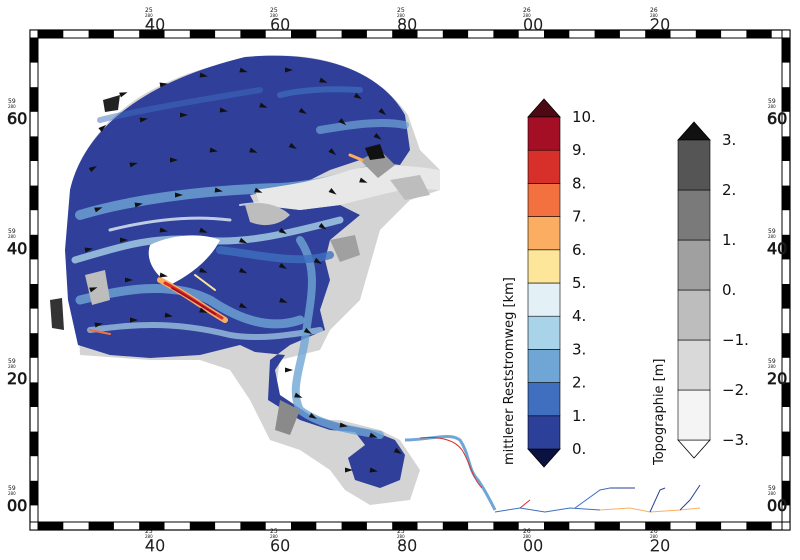 This screenshot has width=800, height=560. I want to click on topography-colorbar-tick-label: 2., so click(729, 190).